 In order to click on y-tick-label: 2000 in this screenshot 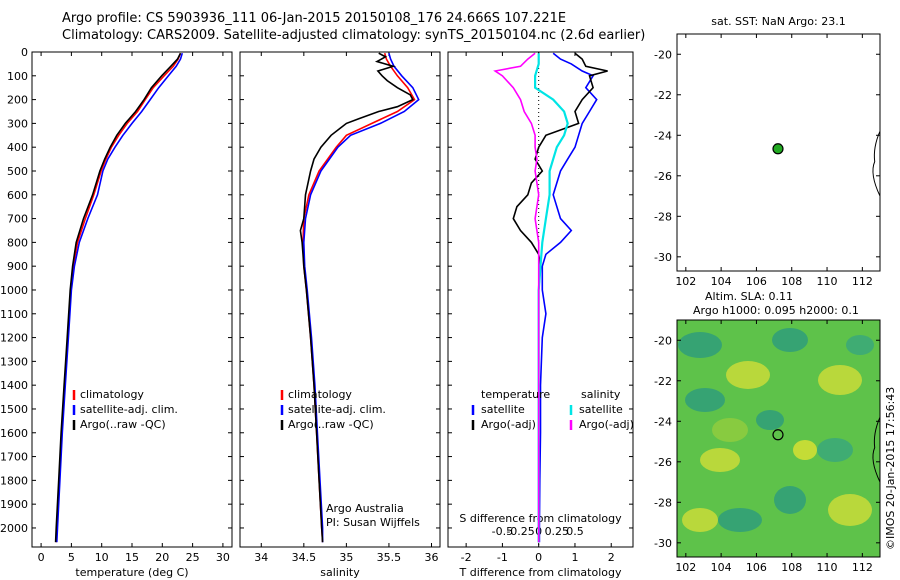, I will do `click(14, 528)`.